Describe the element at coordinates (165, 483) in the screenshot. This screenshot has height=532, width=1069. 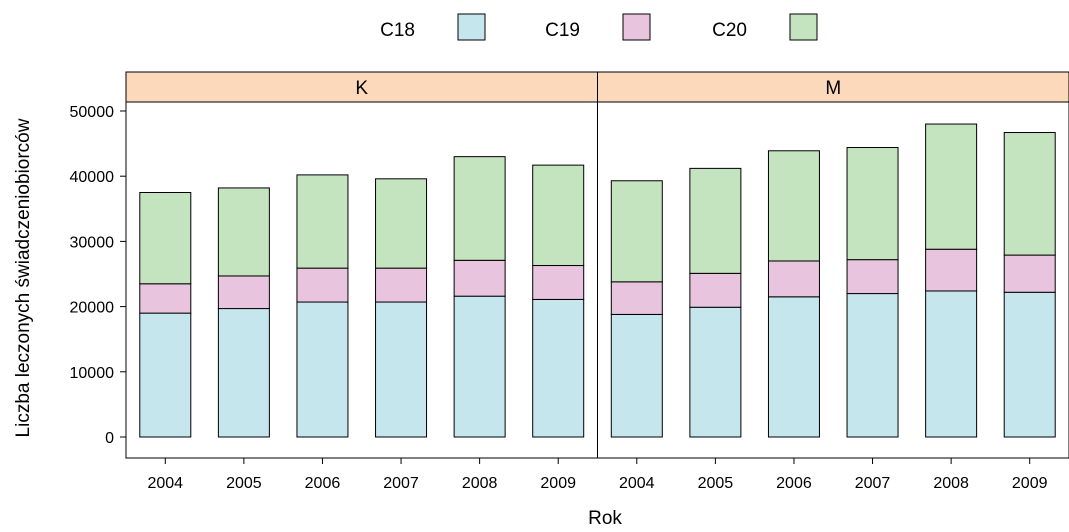
I see `x-tick-label-K-2004: 2004` at that location.